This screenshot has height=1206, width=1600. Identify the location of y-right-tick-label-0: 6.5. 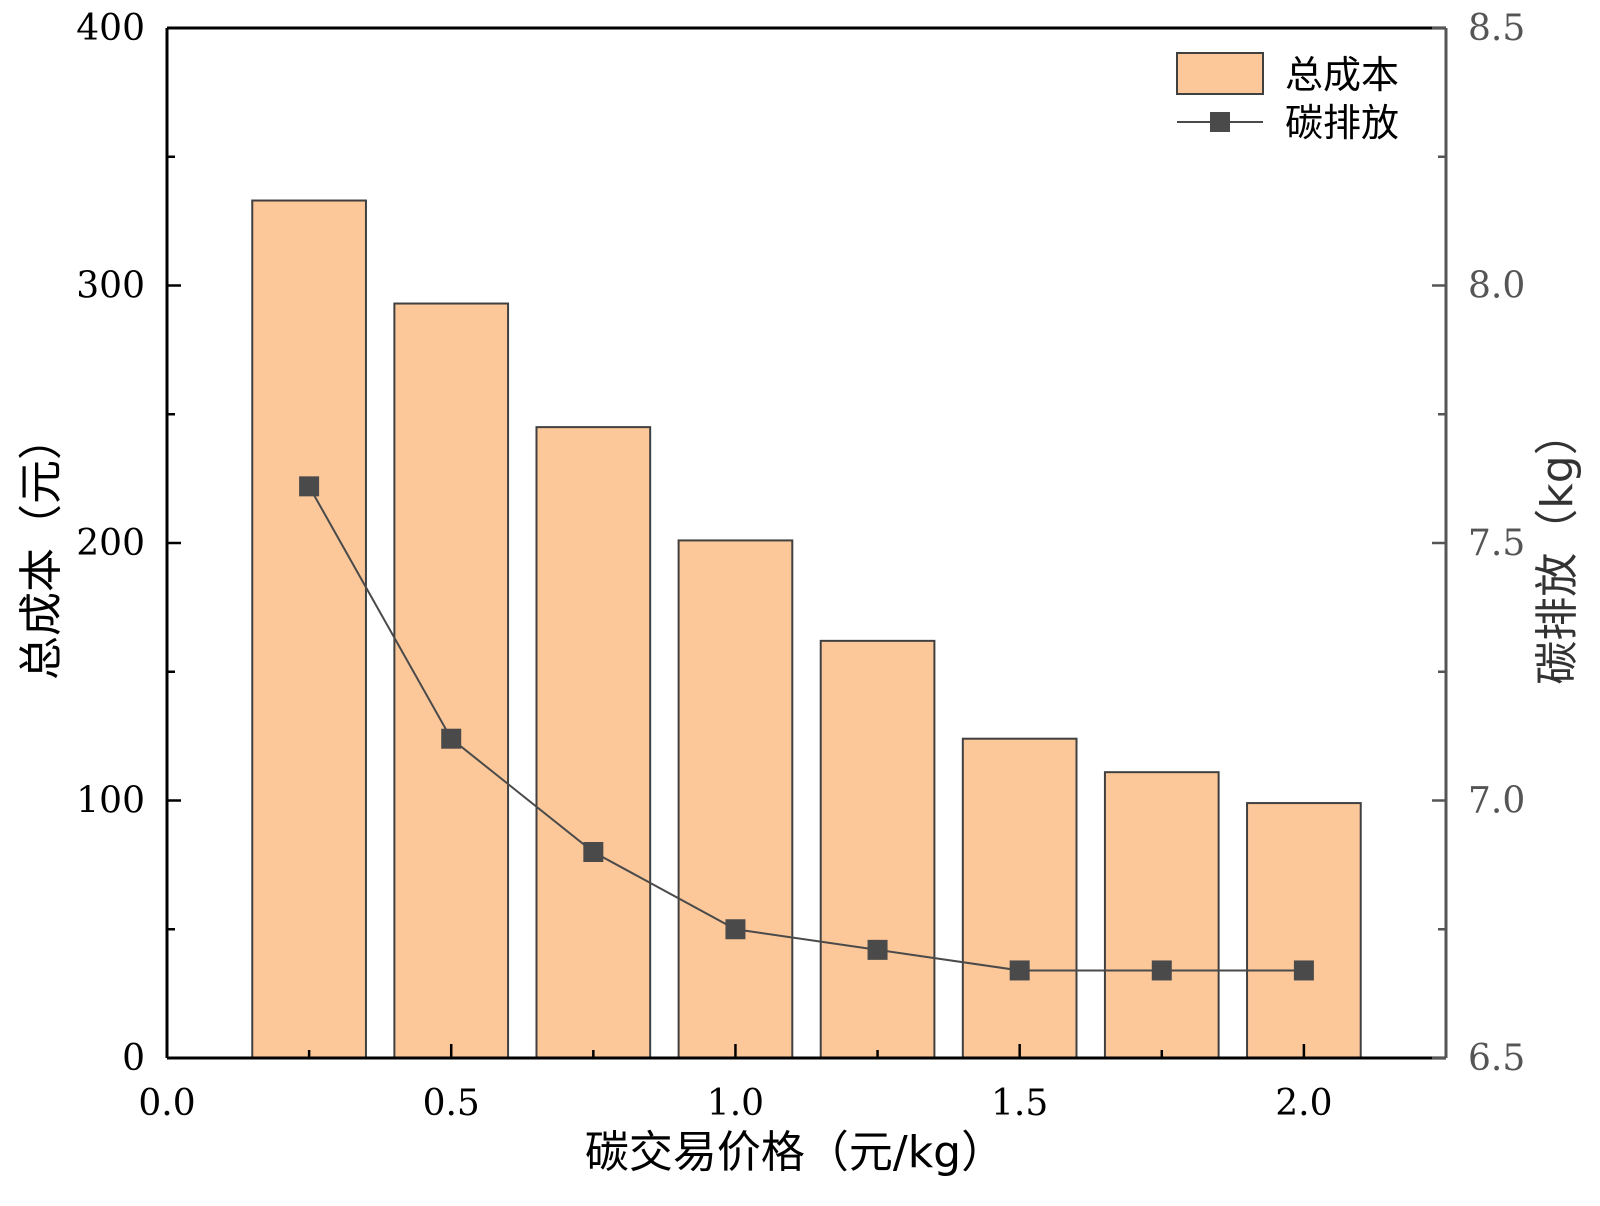
(1496, 1058).